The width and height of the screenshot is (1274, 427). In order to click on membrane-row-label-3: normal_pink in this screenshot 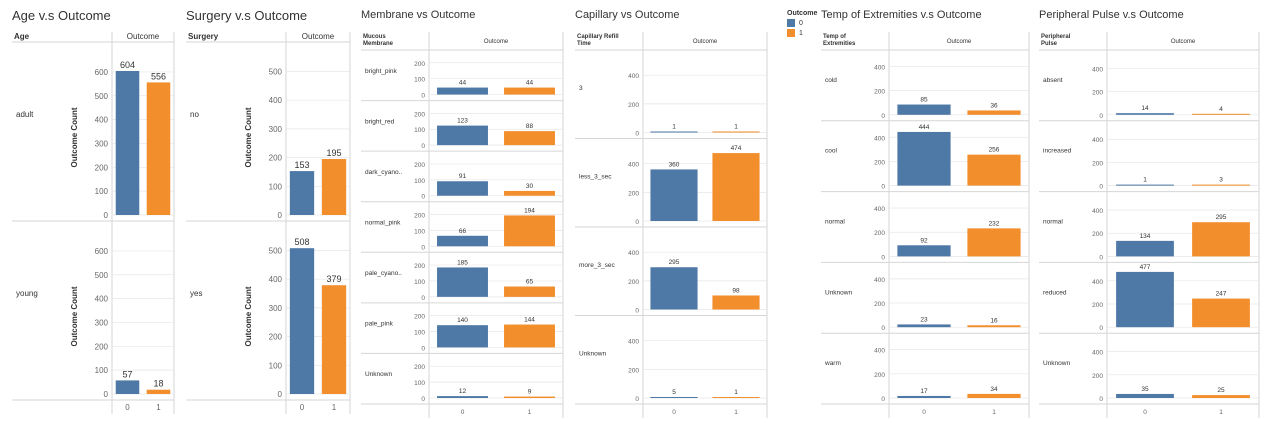, I will do `click(383, 222)`.